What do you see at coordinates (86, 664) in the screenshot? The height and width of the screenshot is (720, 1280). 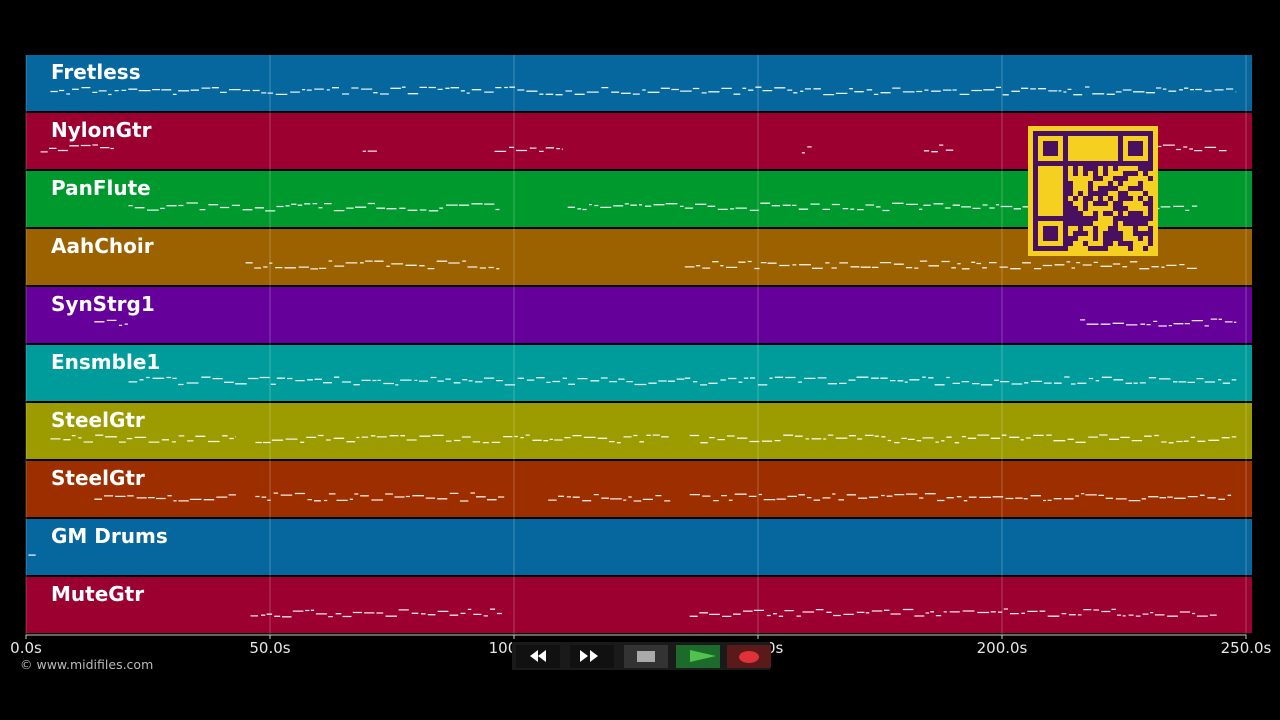 I see `credit: © www.midifiles.com` at bounding box center [86, 664].